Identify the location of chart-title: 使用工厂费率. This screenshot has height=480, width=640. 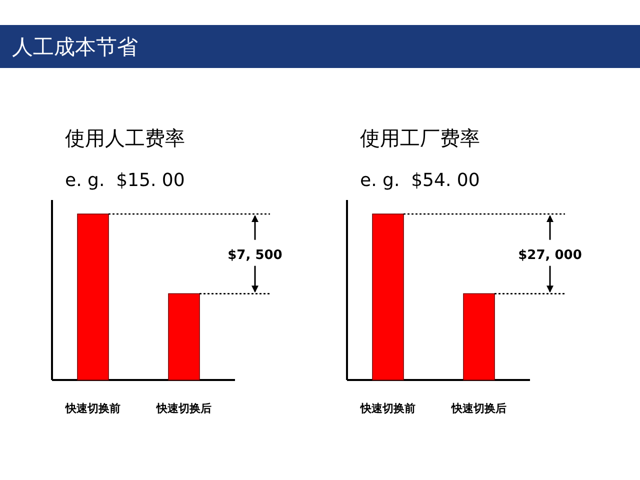
(420, 138).